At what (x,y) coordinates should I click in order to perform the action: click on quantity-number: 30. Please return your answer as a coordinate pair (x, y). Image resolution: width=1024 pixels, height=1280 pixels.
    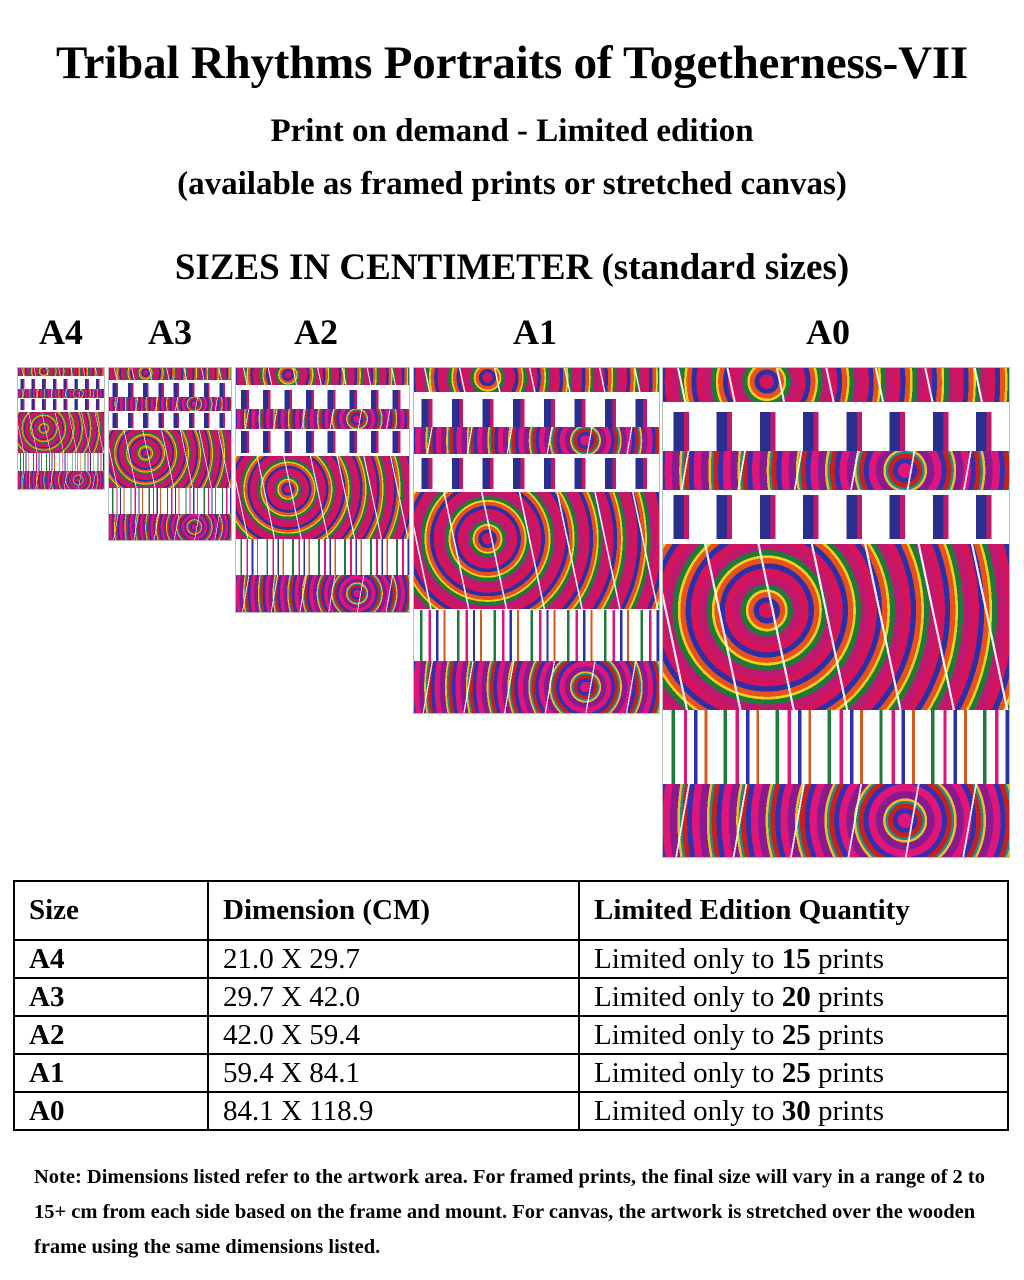
    Looking at the image, I should click on (796, 1111).